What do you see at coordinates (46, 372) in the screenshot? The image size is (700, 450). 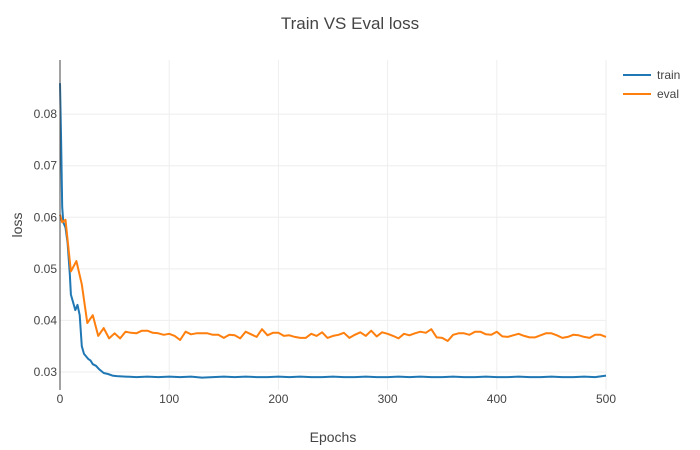 I see `y-tick-label: 0.03` at bounding box center [46, 372].